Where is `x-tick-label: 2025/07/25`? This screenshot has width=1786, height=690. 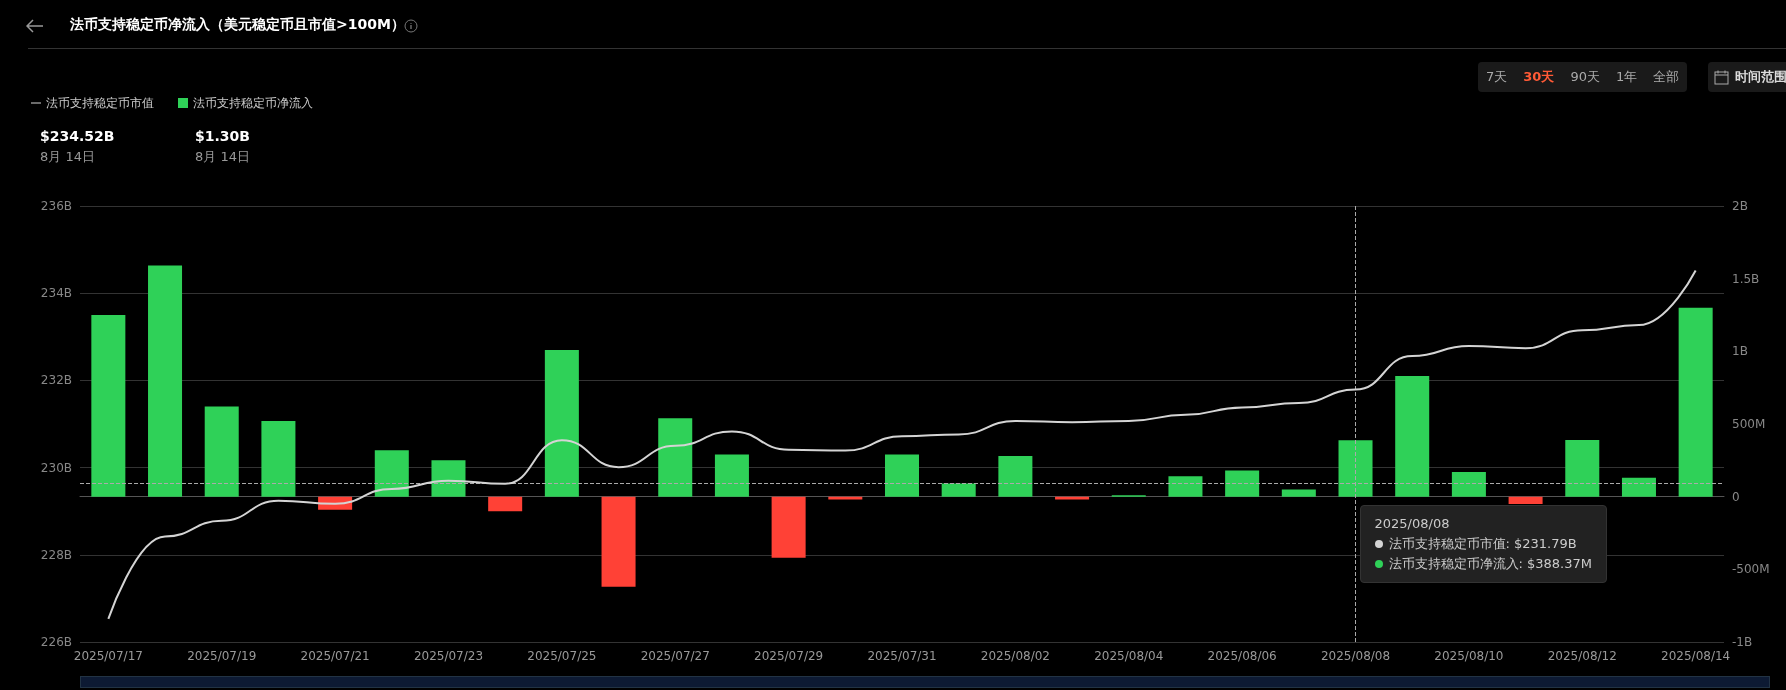
x-tick-label: 2025/07/25 is located at coordinates (562, 656).